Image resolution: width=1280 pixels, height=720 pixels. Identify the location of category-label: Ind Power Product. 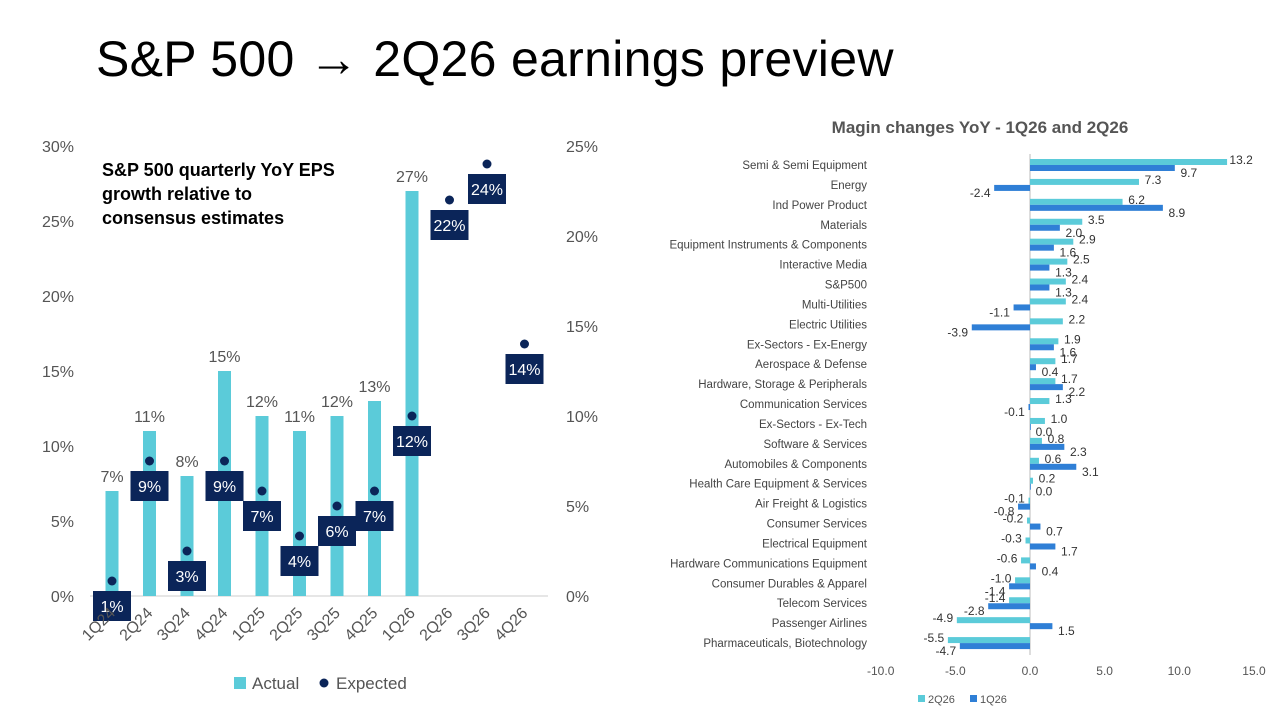
(819, 206).